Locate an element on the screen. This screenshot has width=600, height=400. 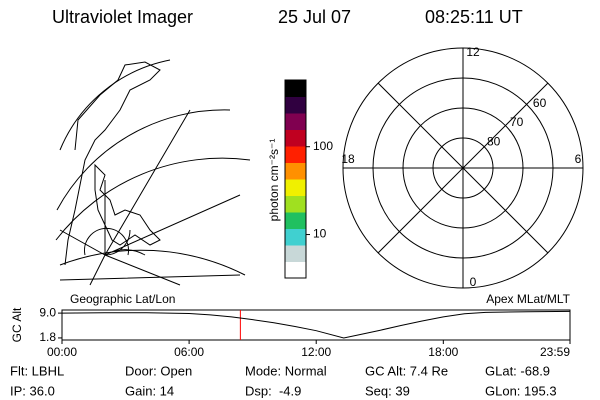
x-tick-label: 00:00 is located at coordinates (62, 352).